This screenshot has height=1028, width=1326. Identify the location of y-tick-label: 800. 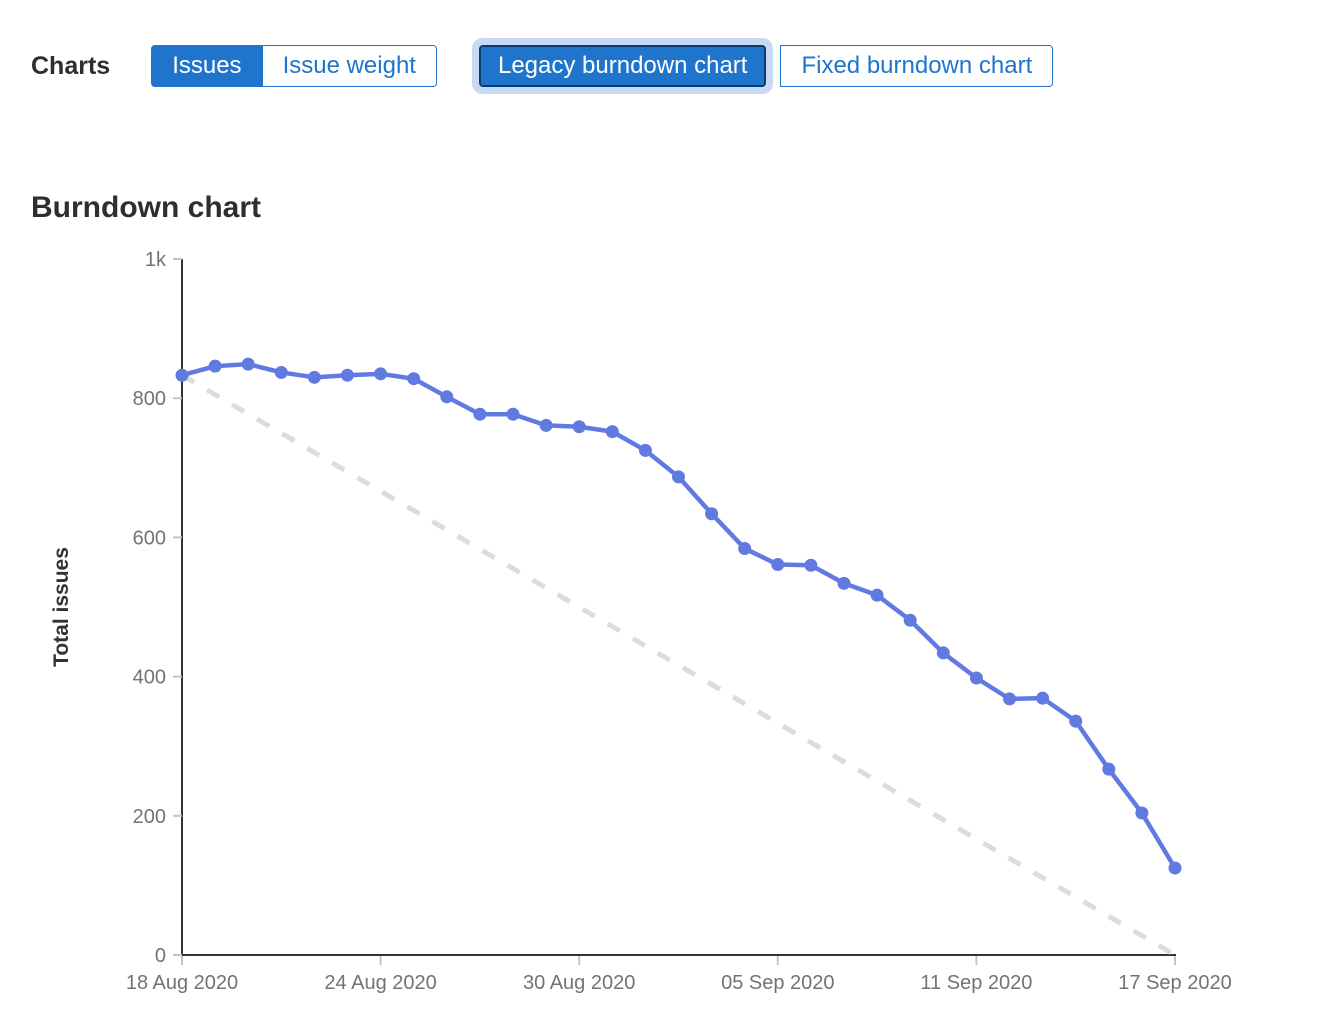
(149, 399).